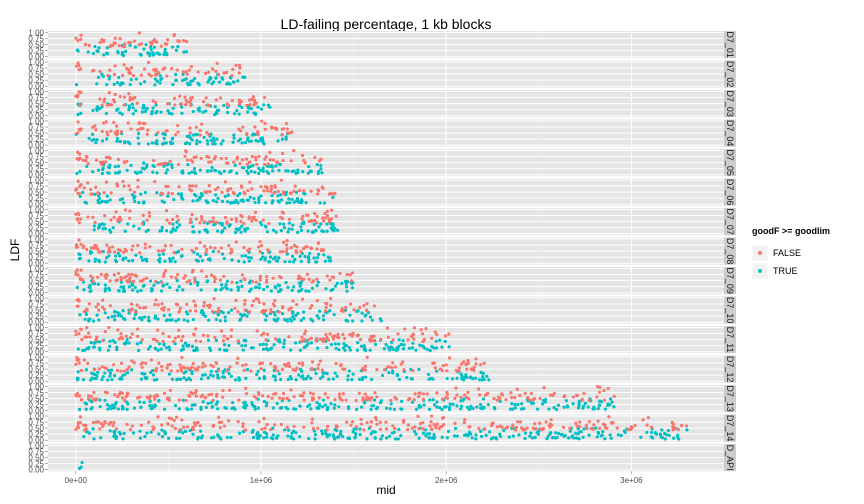 Image resolution: width=864 pixels, height=504 pixels. Describe the element at coordinates (36, 50) in the screenshot. I see `y-tick-label: 0.25` at that location.